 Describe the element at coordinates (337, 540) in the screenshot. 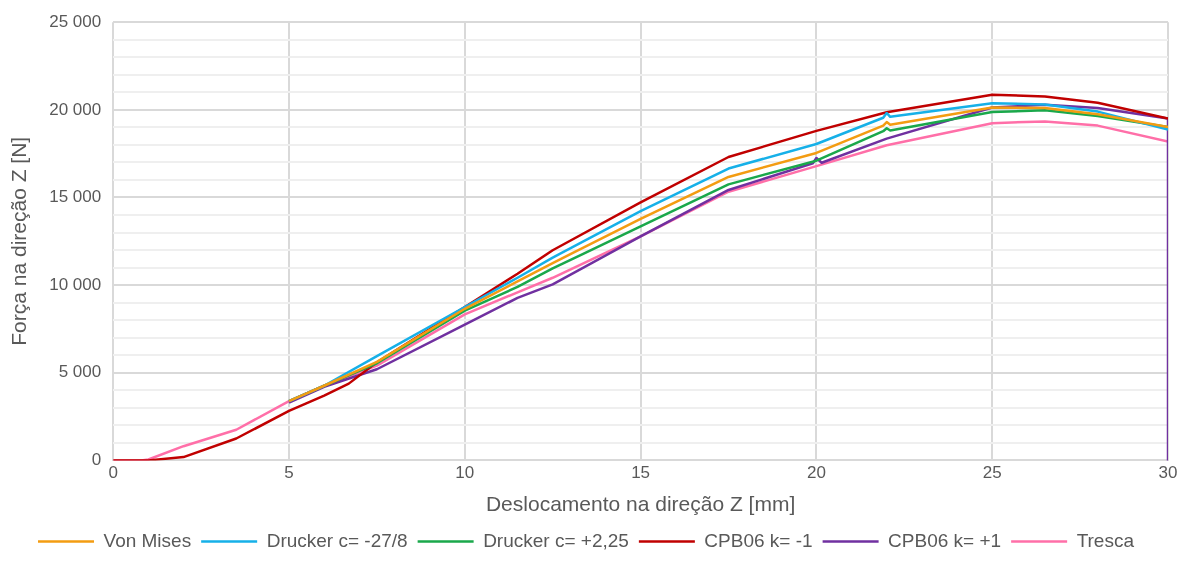

I see `legend-label: Drucker c= -27/8` at that location.